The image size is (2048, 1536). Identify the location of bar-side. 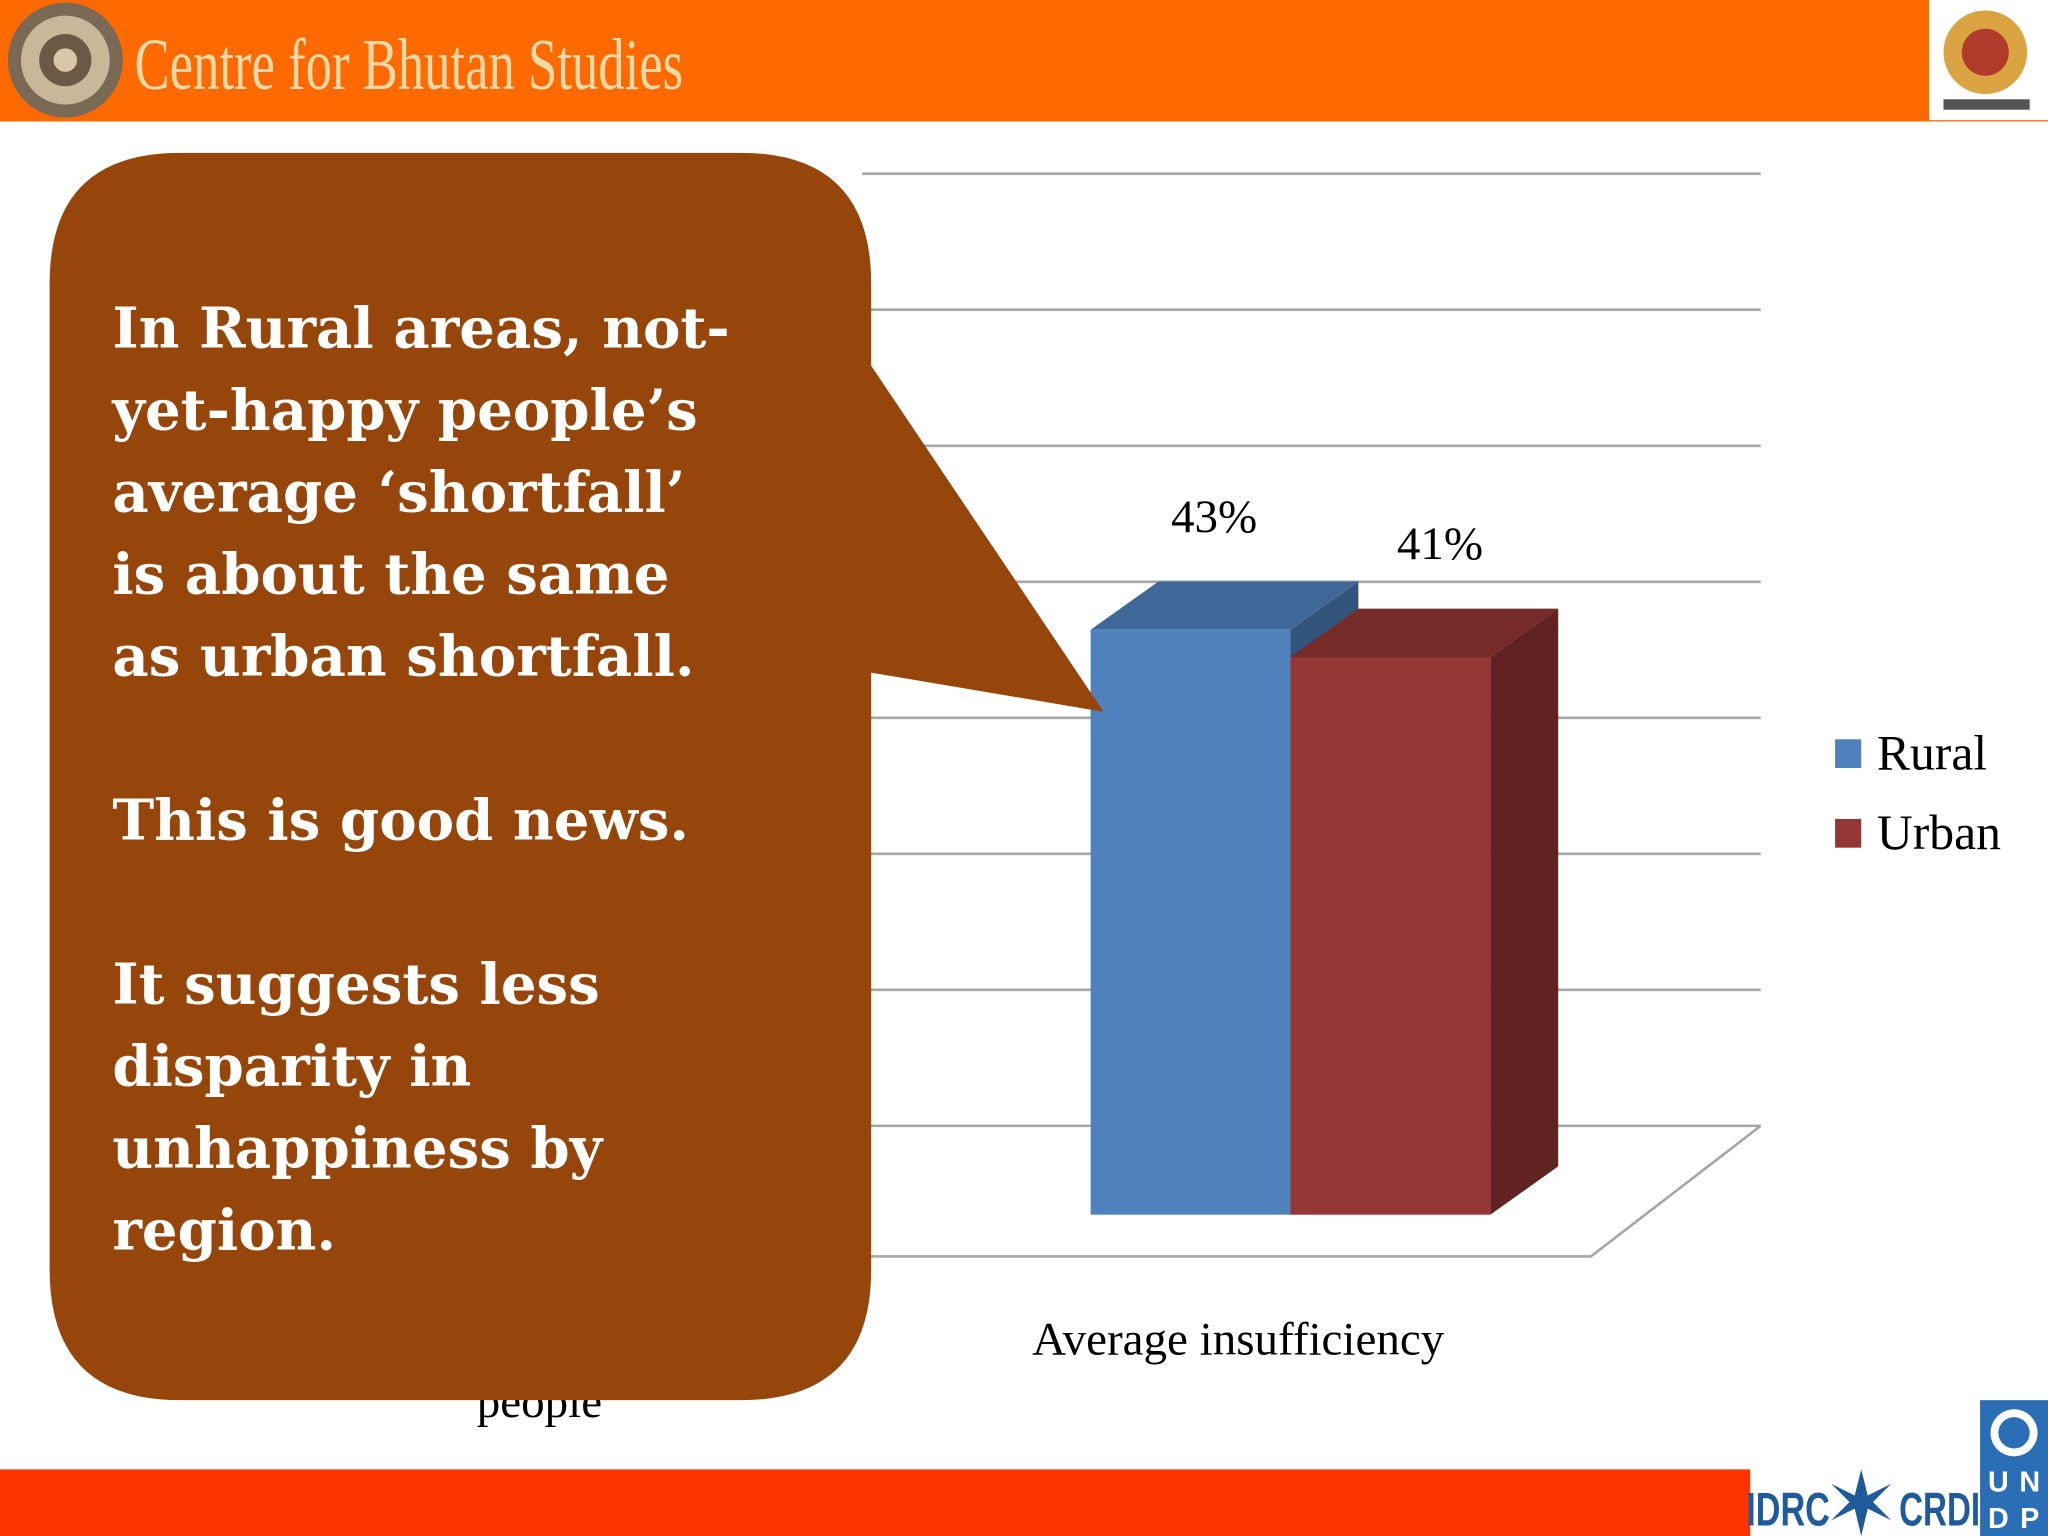
(1524, 911).